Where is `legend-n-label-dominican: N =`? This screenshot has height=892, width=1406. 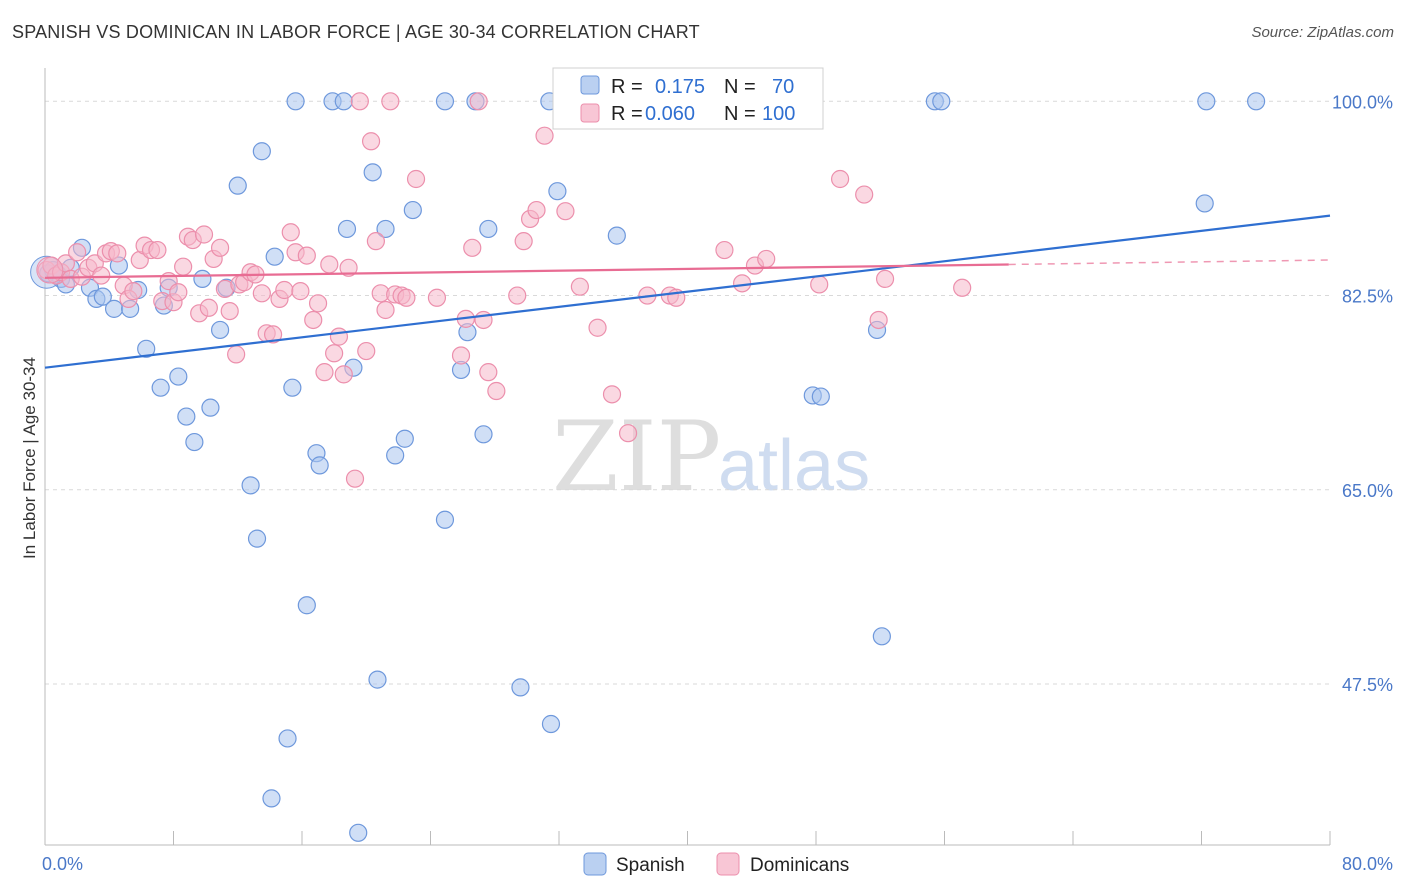 legend-n-label-dominican: N = is located at coordinates (740, 114).